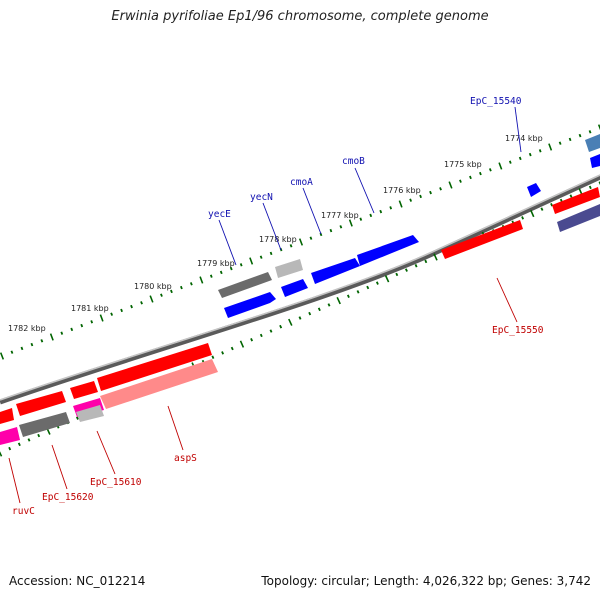 The height and width of the screenshot is (600, 600). What do you see at coordinates (245, 285) in the screenshot?
I see `gene-yecE-feature` at bounding box center [245, 285].